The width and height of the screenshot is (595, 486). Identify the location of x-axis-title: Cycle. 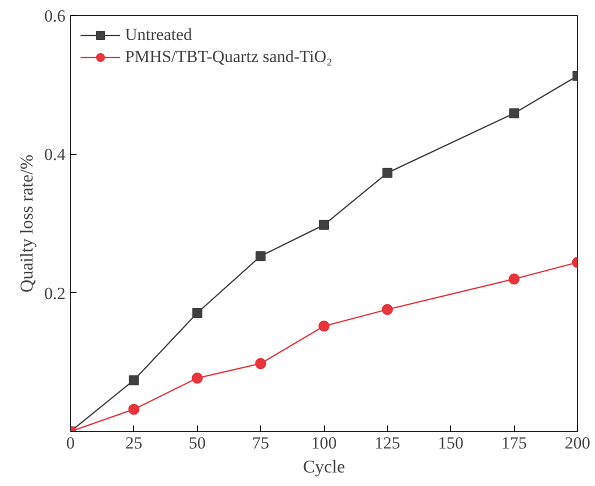
(324, 466).